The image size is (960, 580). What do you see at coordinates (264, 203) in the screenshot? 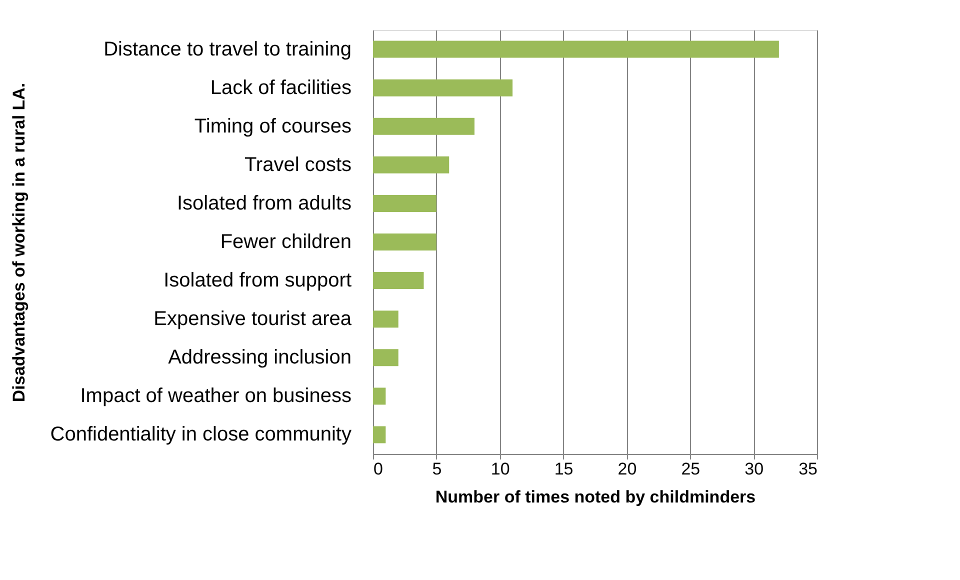
I see `y-tick-label: Isolated from adults` at bounding box center [264, 203].